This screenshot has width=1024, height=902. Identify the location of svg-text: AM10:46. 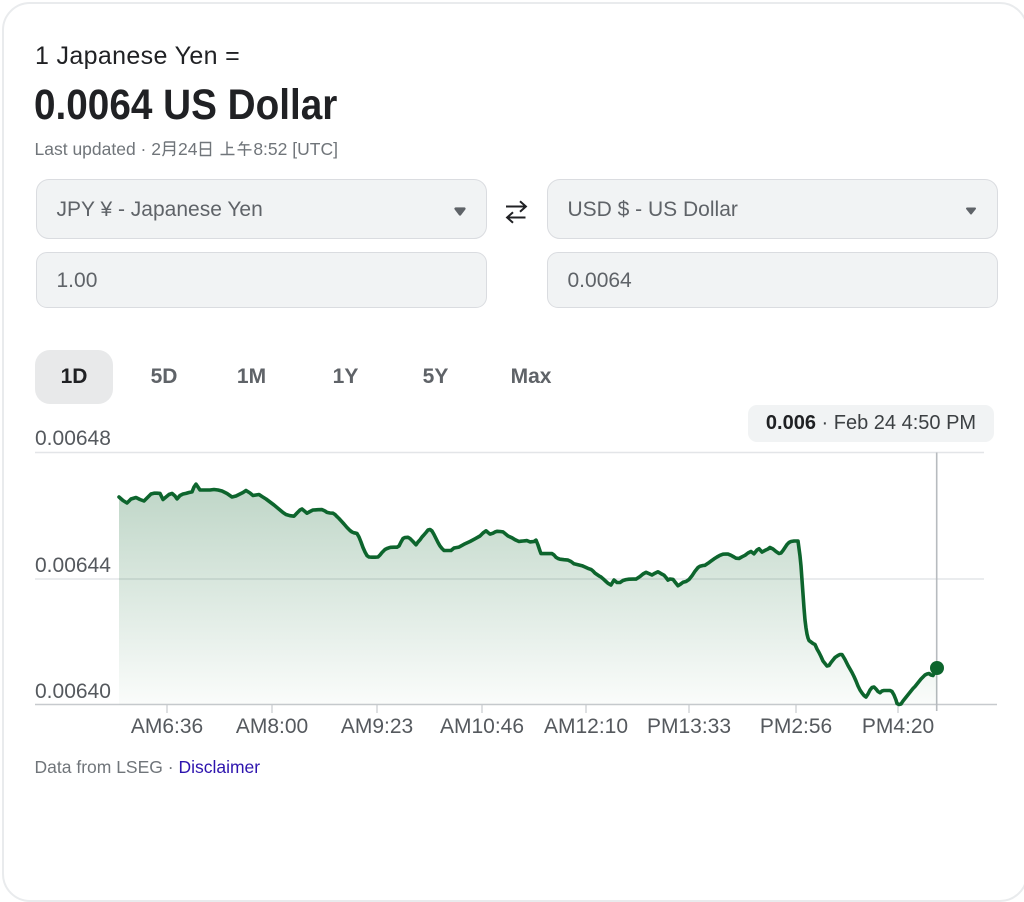
(482, 726).